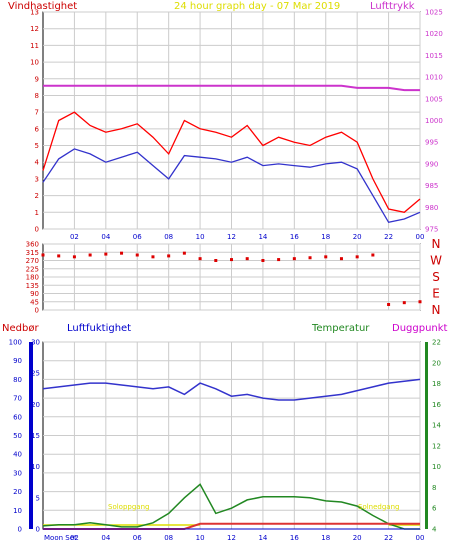 Image resolution: width=460 pixels, height=543 pixels. What do you see at coordinates (436, 294) in the screenshot?
I see `compass-label: E` at bounding box center [436, 294].